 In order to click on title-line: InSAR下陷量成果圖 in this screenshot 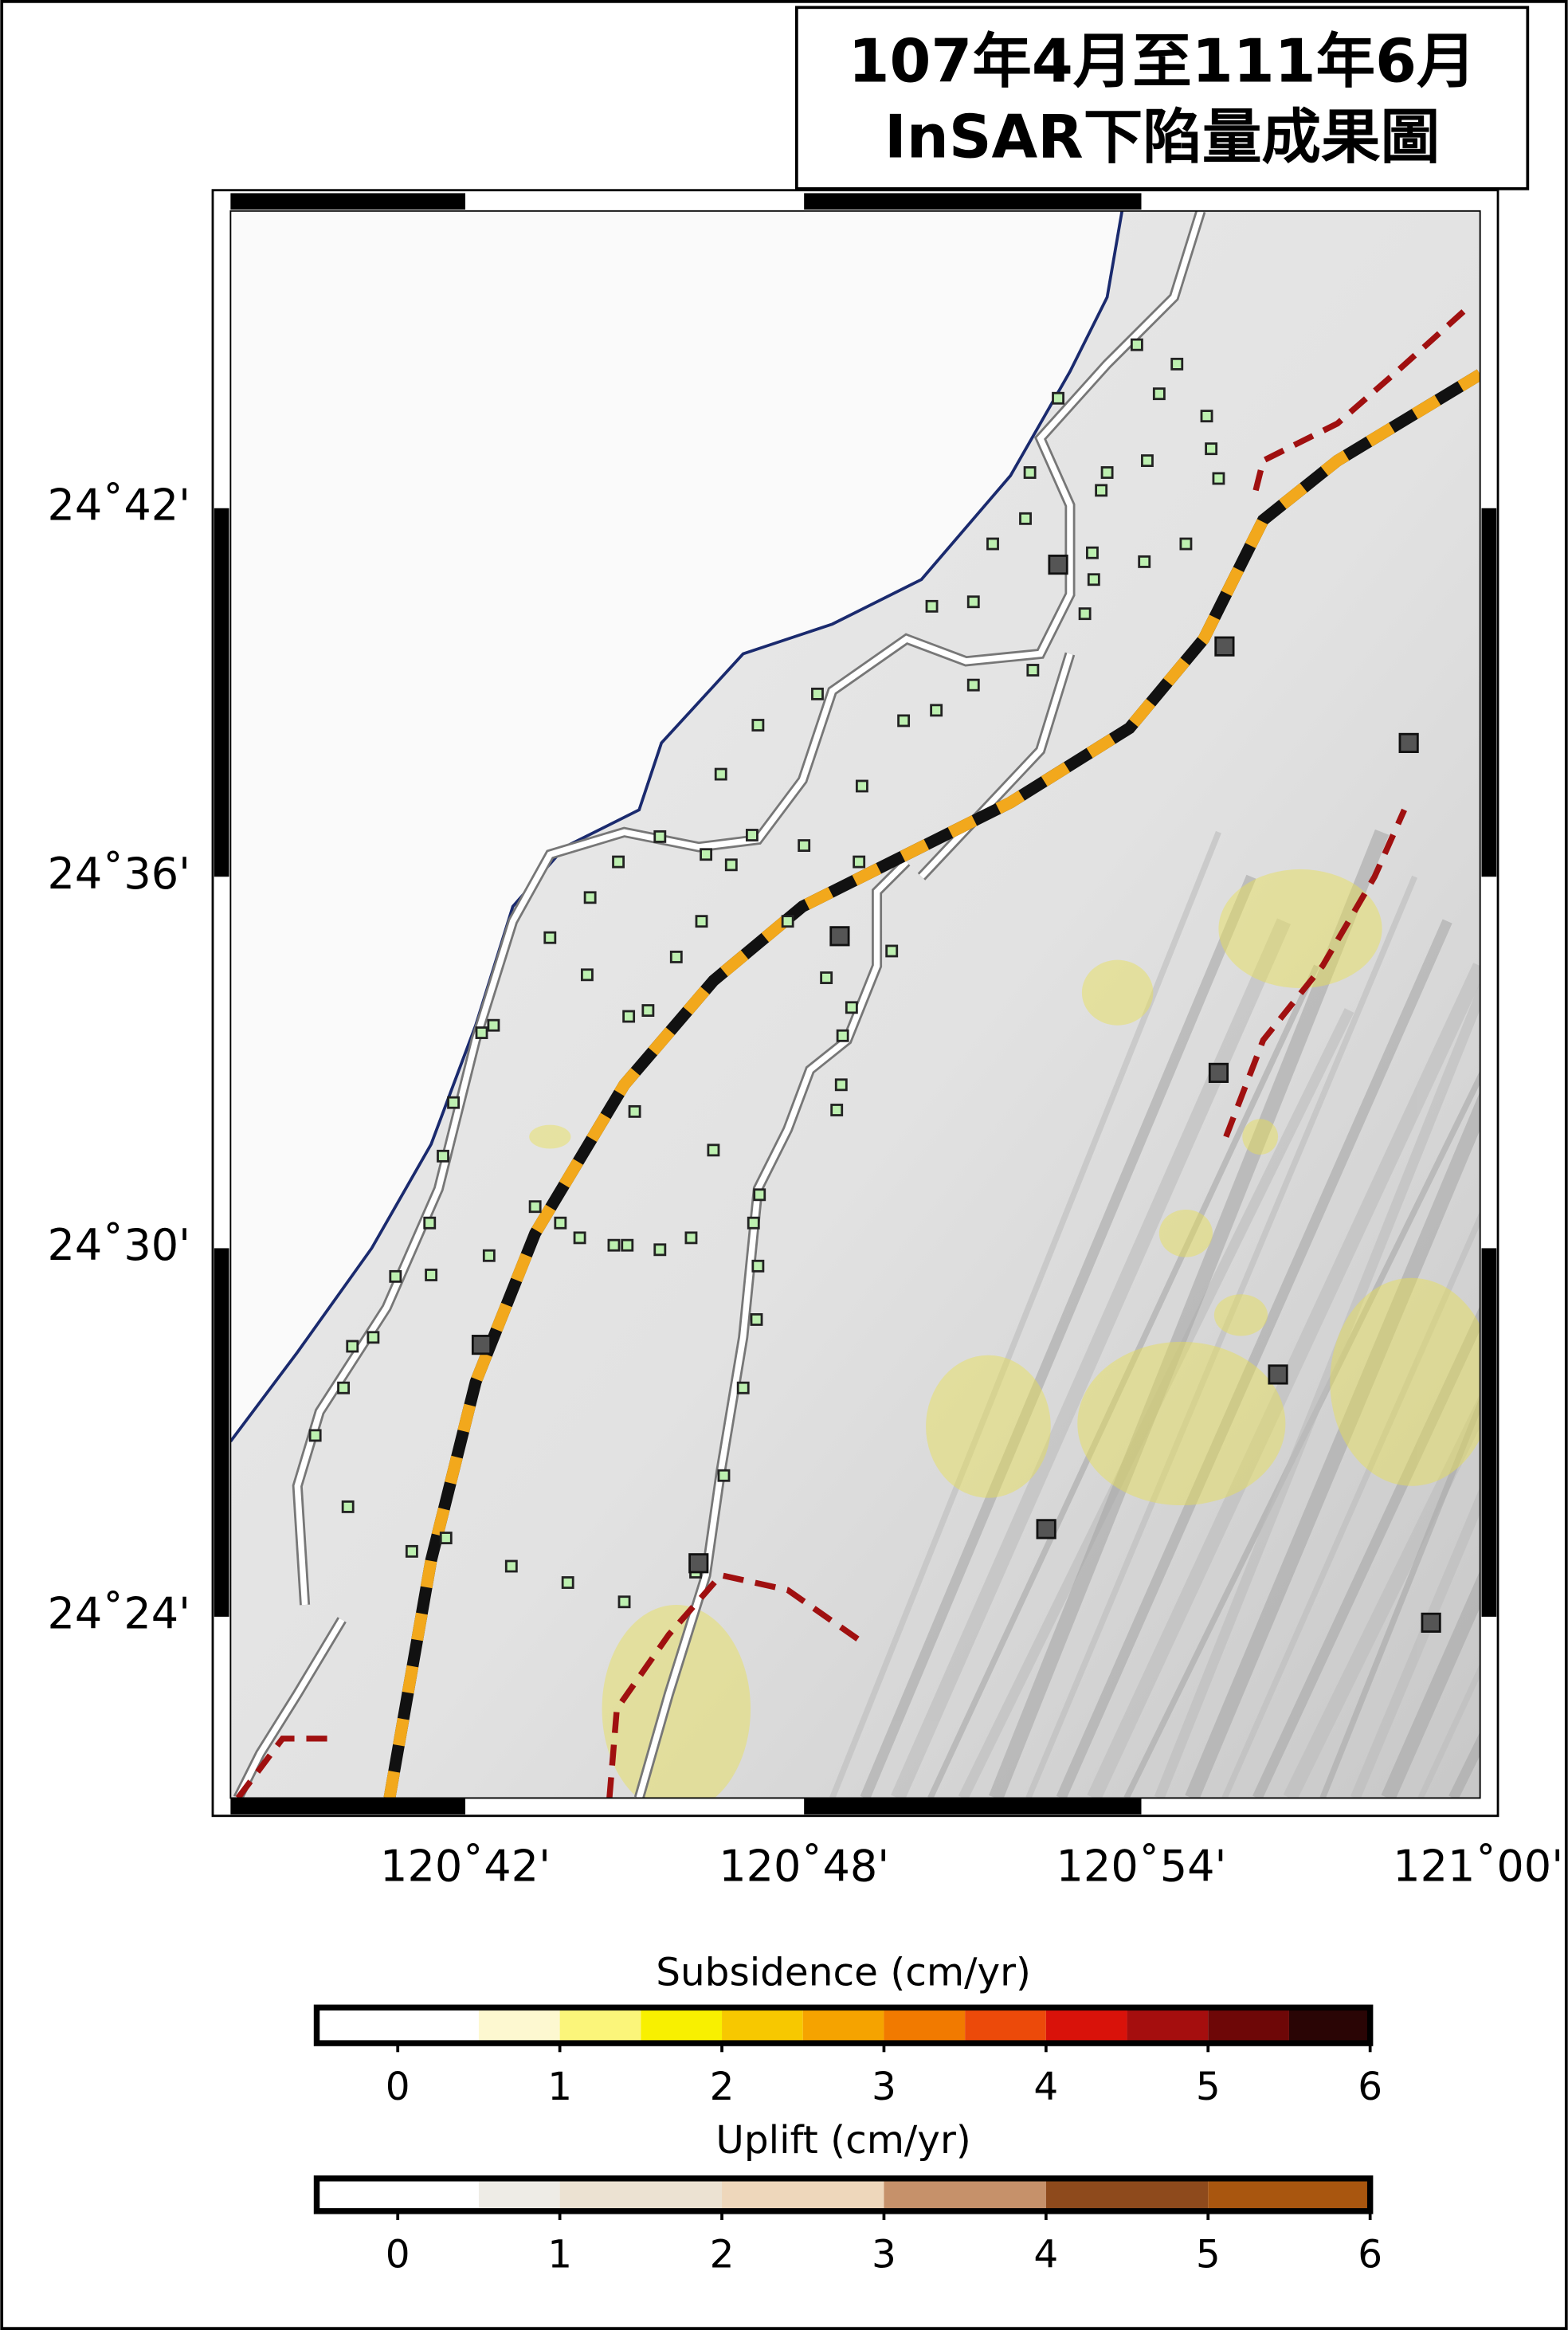, I will do `click(1162, 137)`.